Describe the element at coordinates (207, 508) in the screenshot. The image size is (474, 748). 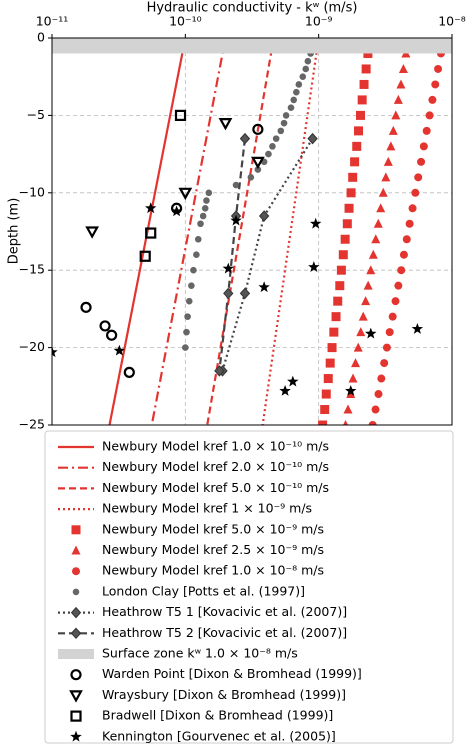
I see `legend-label: Newbury Model kref 1 × 10⁻⁹ m/s` at that location.